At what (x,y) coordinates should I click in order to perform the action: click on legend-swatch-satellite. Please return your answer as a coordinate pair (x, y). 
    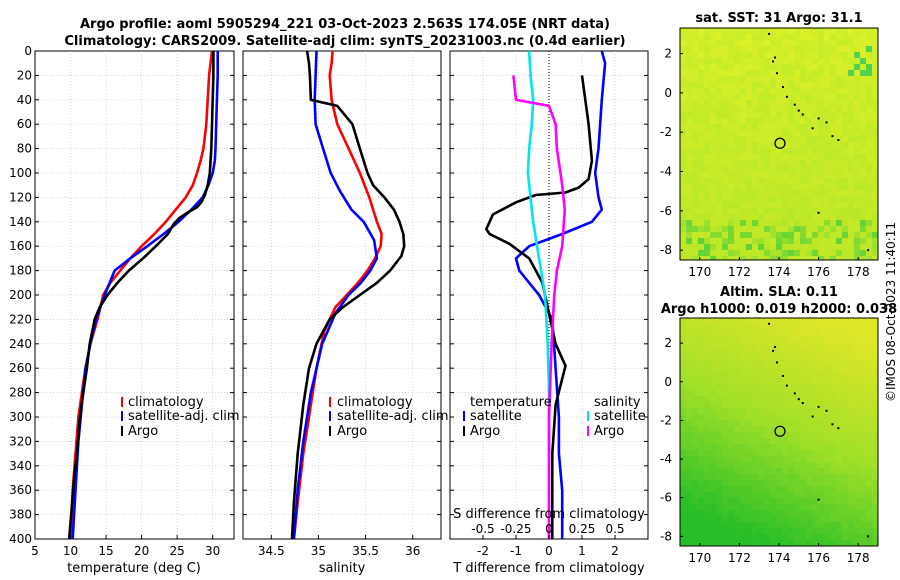
    Looking at the image, I should click on (122, 416).